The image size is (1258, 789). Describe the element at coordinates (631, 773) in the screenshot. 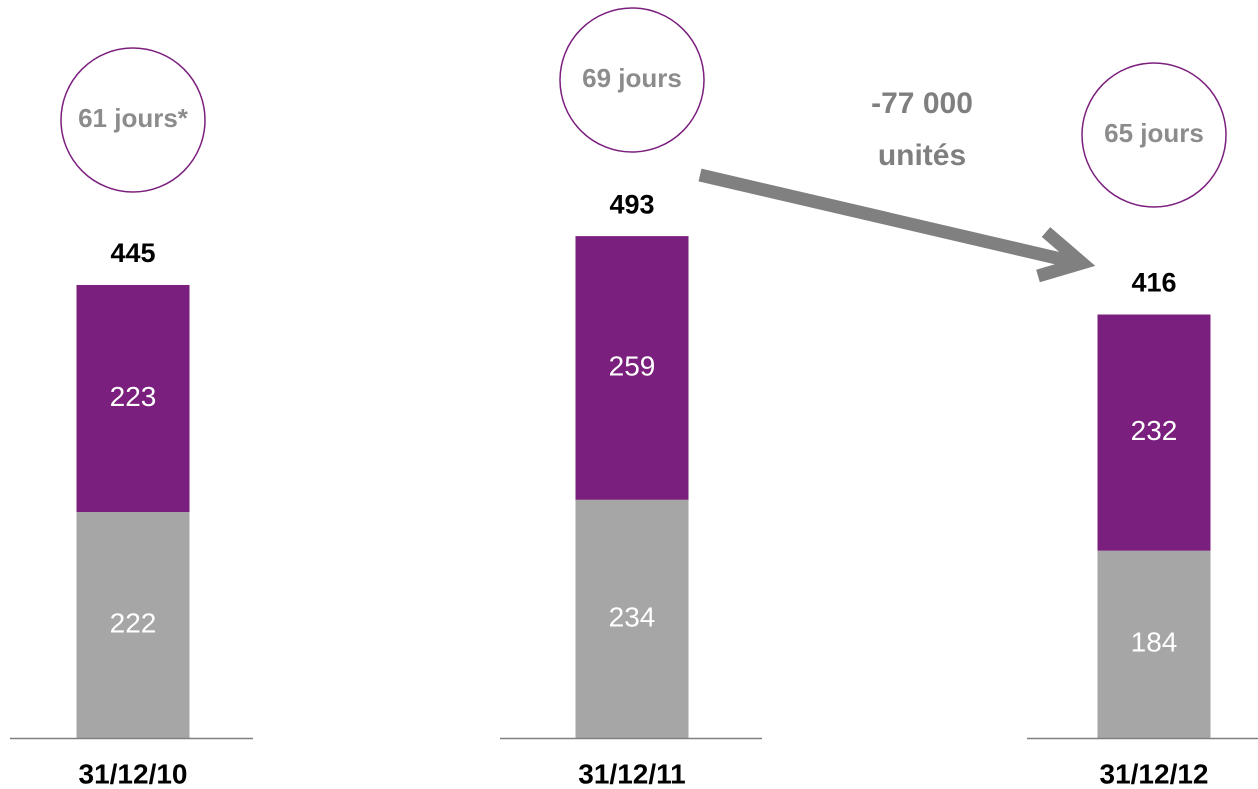

I see `x-tick-label: 31/12/11` at that location.